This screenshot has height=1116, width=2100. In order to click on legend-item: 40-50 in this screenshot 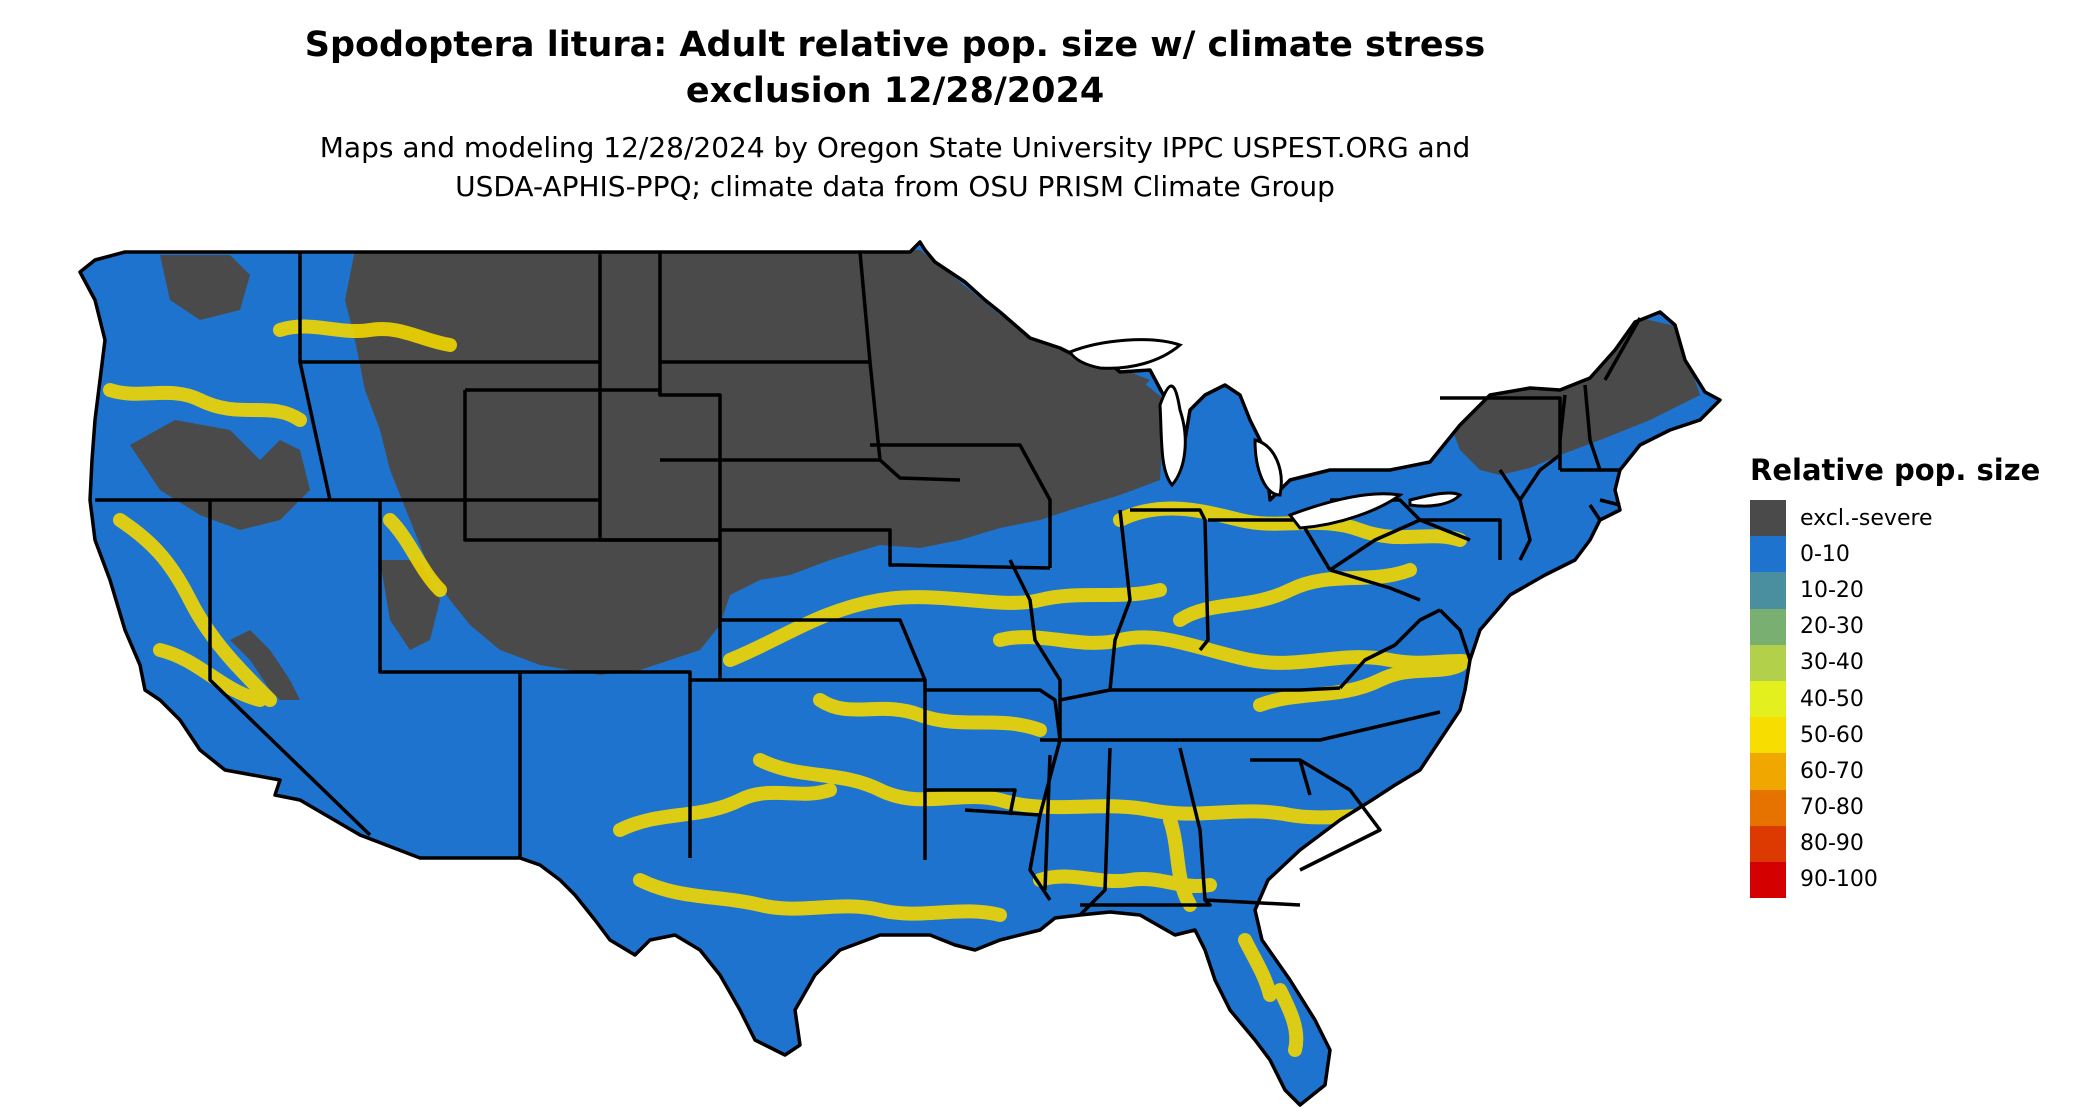, I will do `click(1895, 699)`.